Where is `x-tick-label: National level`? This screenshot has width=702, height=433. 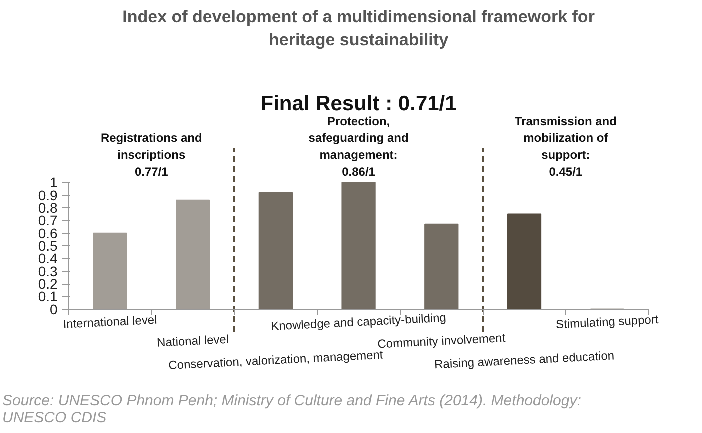 x-tick-label: National level is located at coordinates (193, 341).